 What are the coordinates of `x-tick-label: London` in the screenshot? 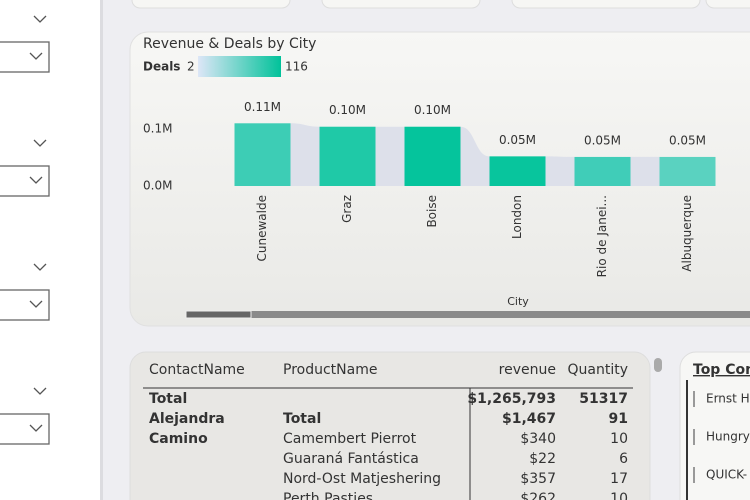 It's located at (517, 217).